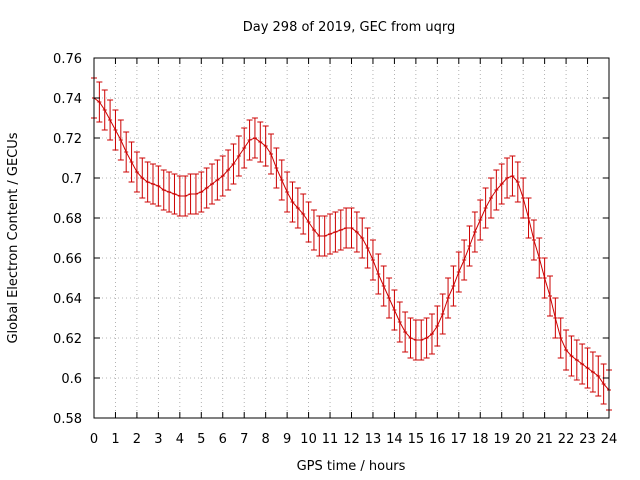 Image resolution: width=640 pixels, height=480 pixels. Describe the element at coordinates (158, 439) in the screenshot. I see `x-tick-label: 3` at that location.